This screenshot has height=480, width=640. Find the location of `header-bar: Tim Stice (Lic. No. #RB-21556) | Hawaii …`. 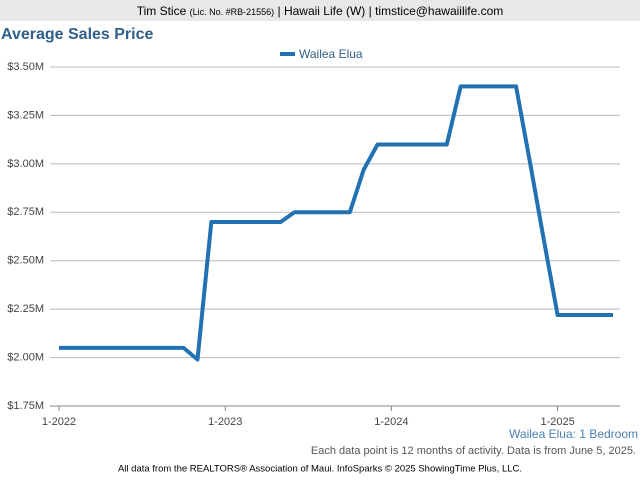

header-bar: Tim Stice (Lic. No. #RB-21556) | Hawaii … is located at coordinates (320, 10).